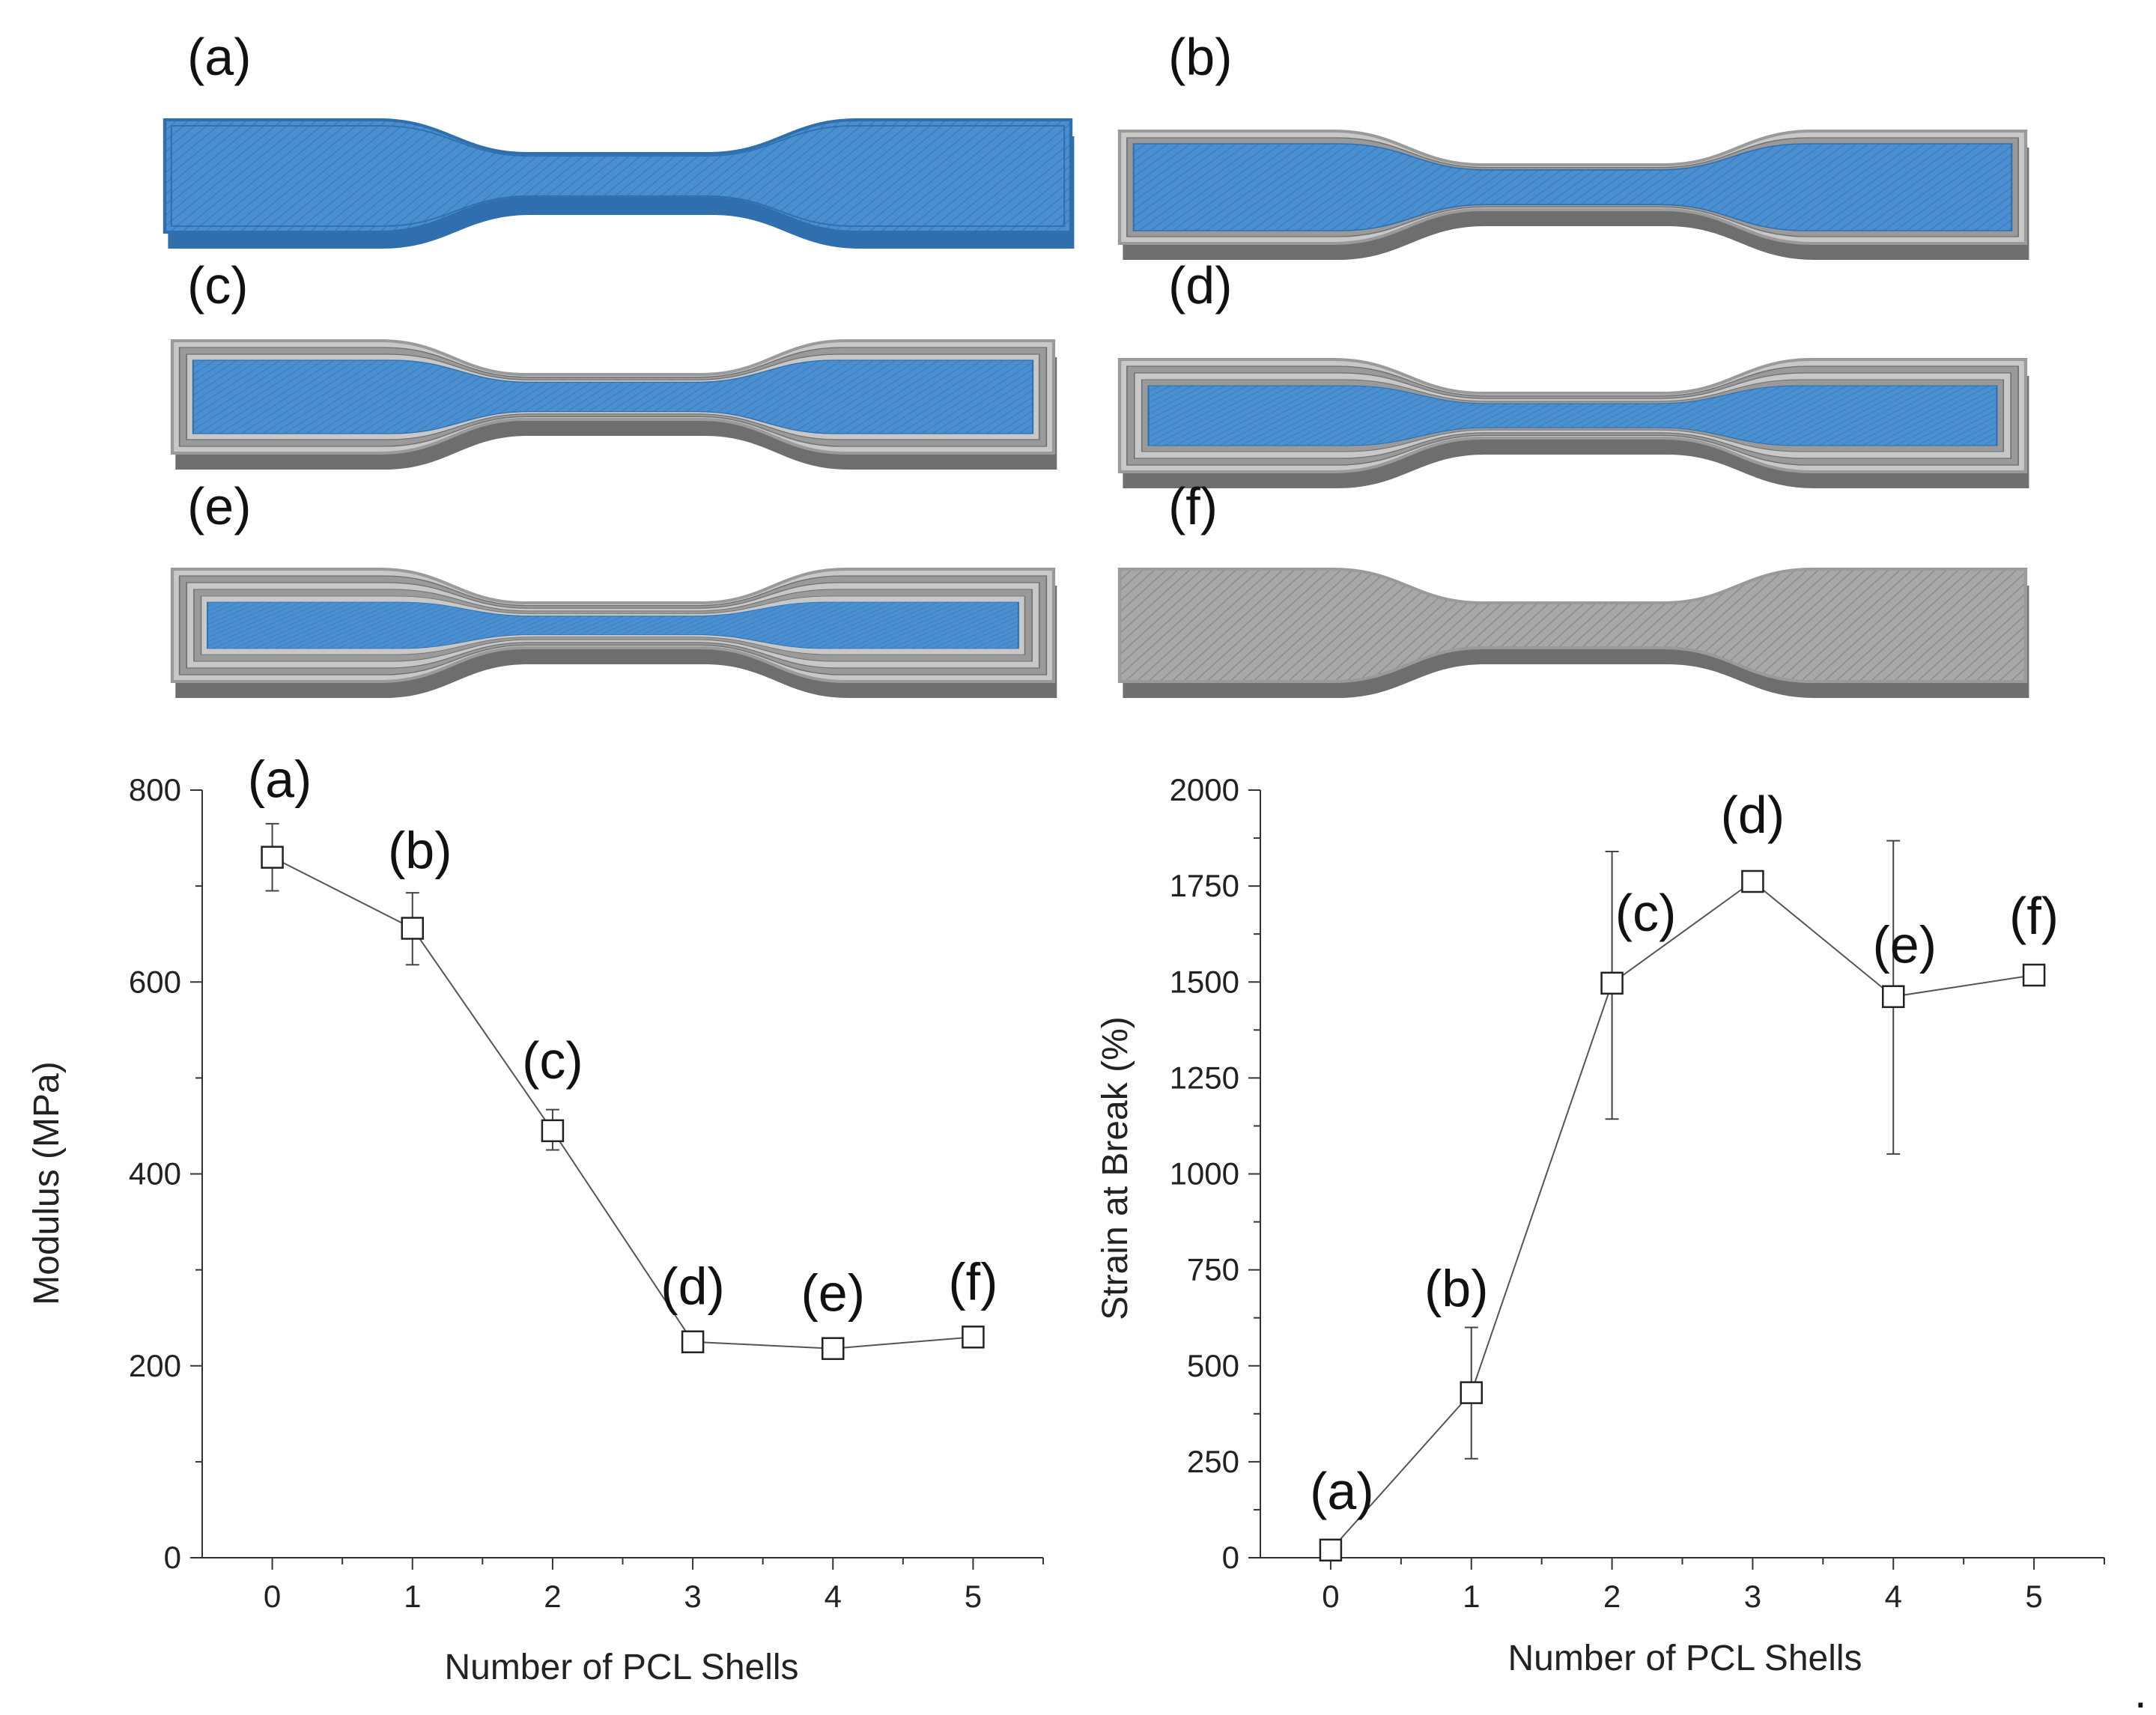 The height and width of the screenshot is (1715, 2156). I want to click on strain-x-axis-title: Number of PCL Shells, so click(1684, 1658).